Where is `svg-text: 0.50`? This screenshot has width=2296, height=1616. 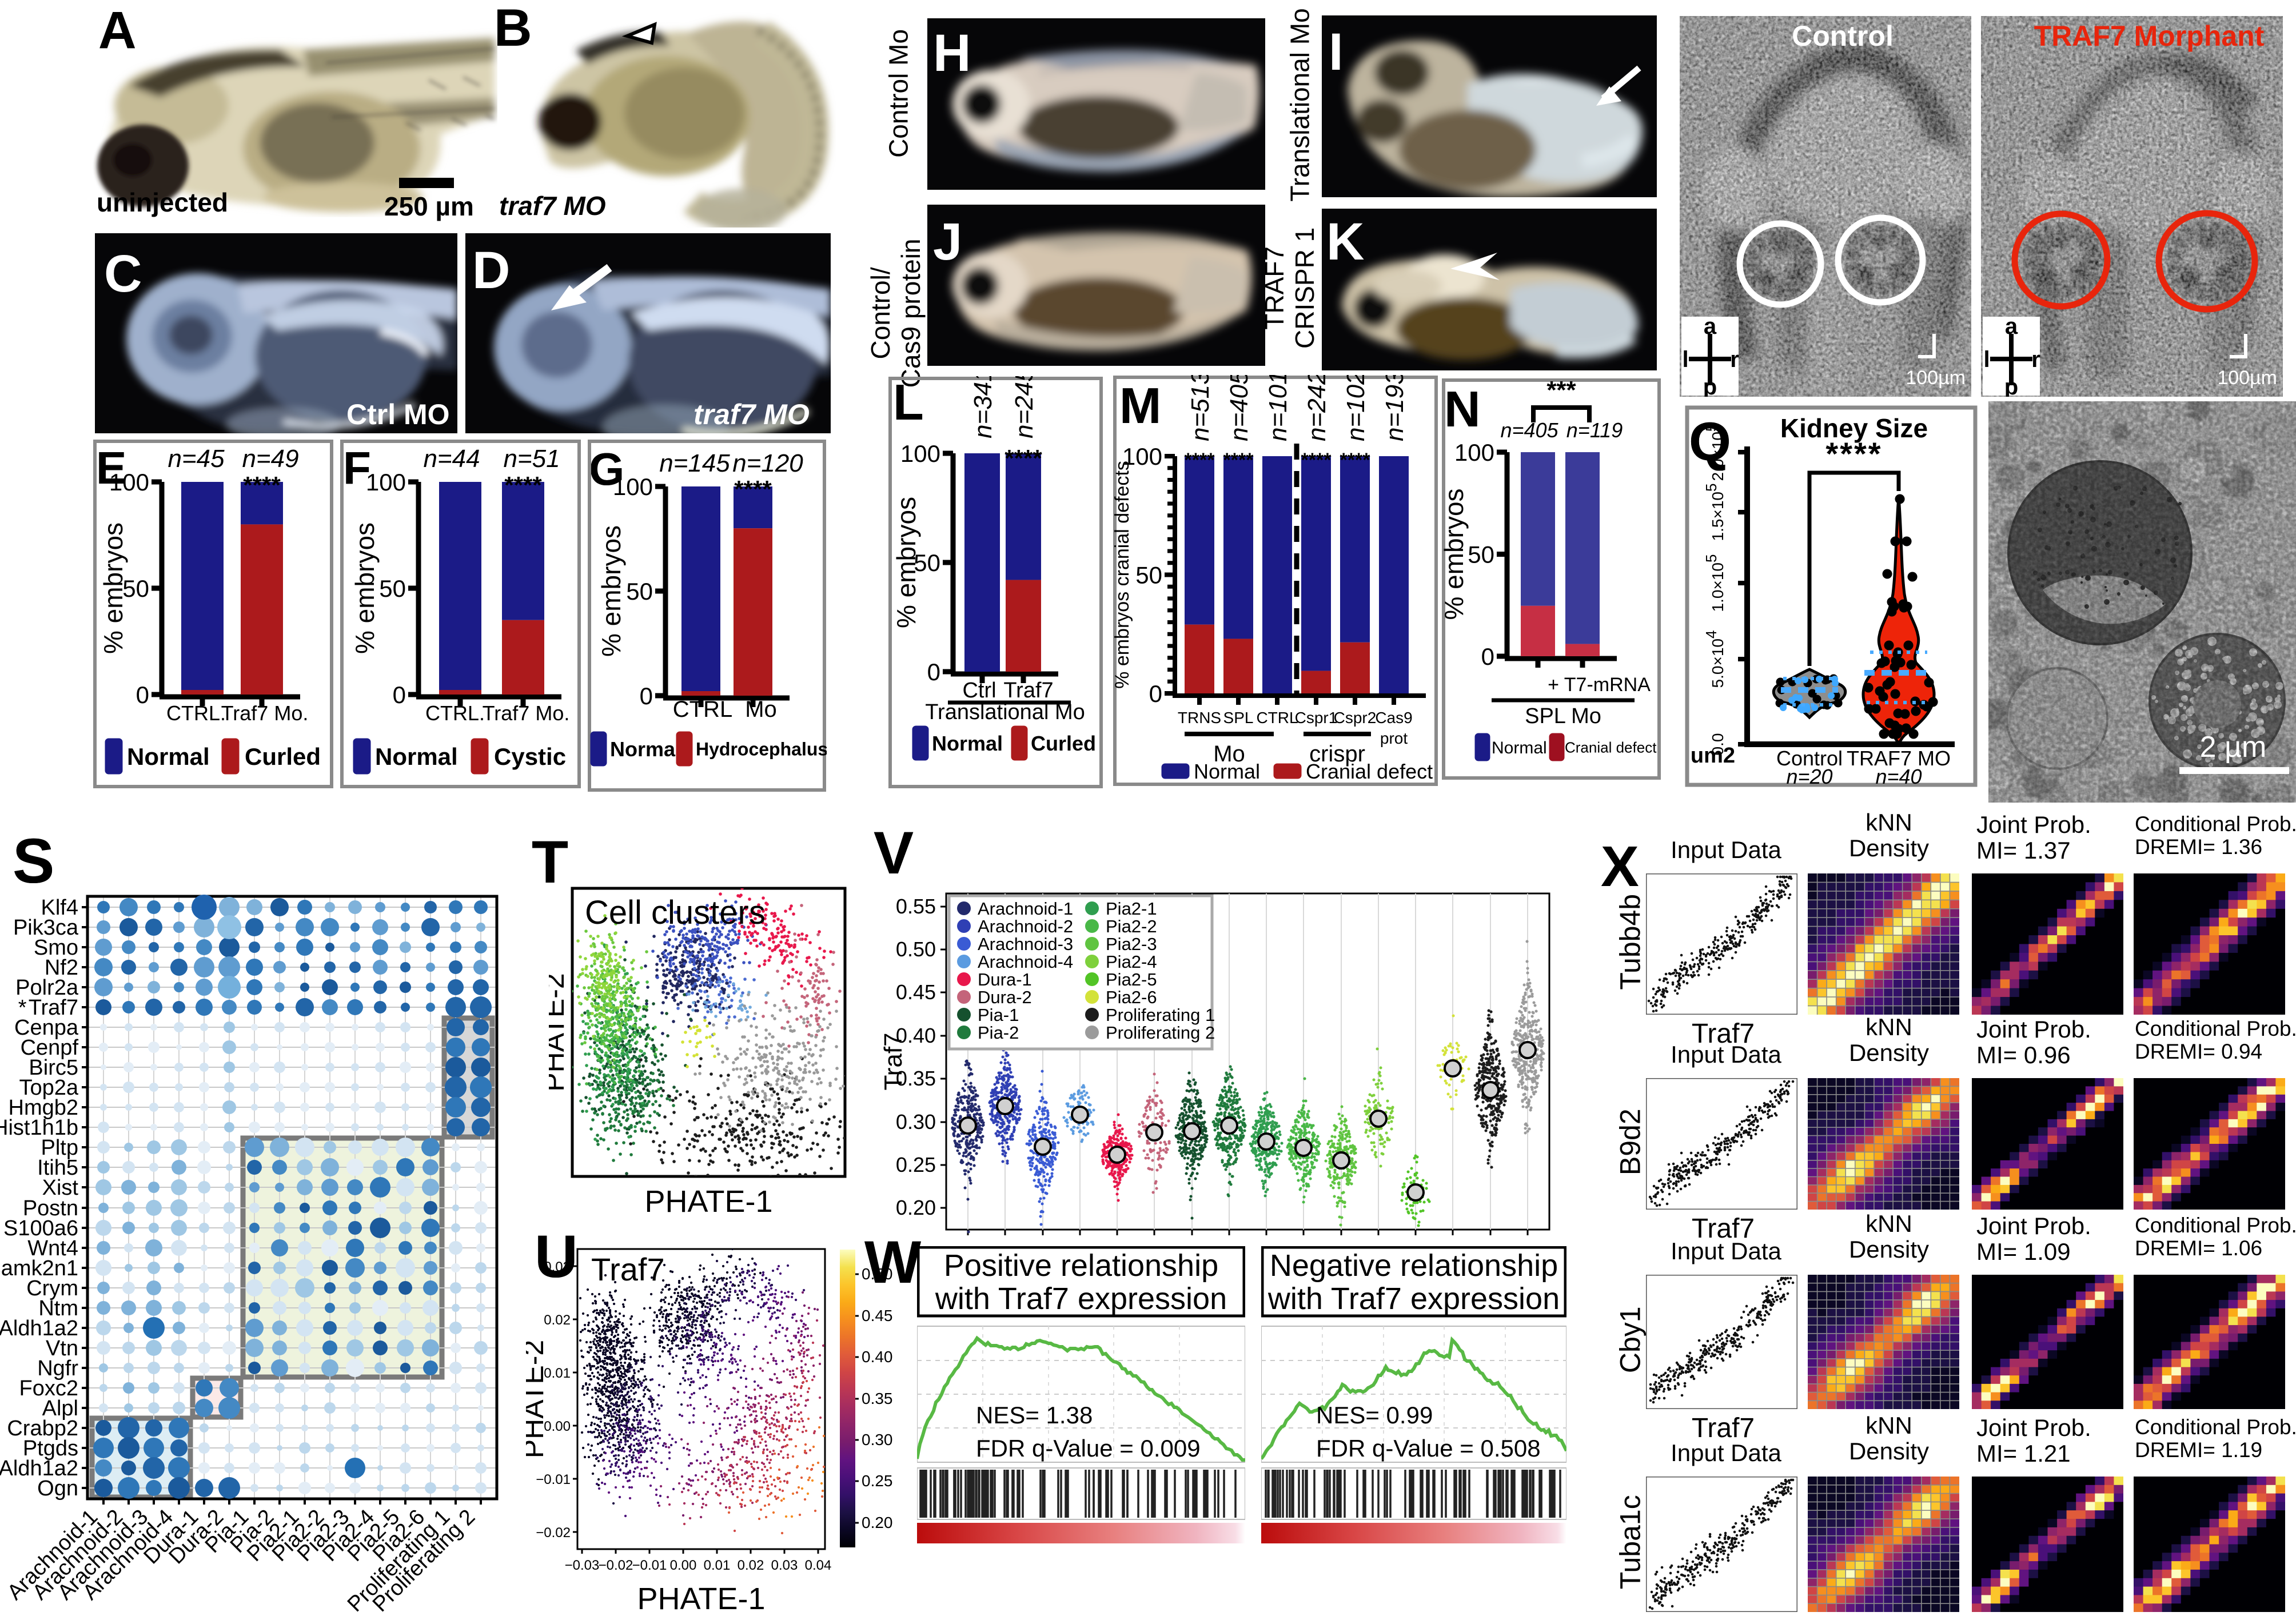 svg-text: 0.50 is located at coordinates (878, 1274).